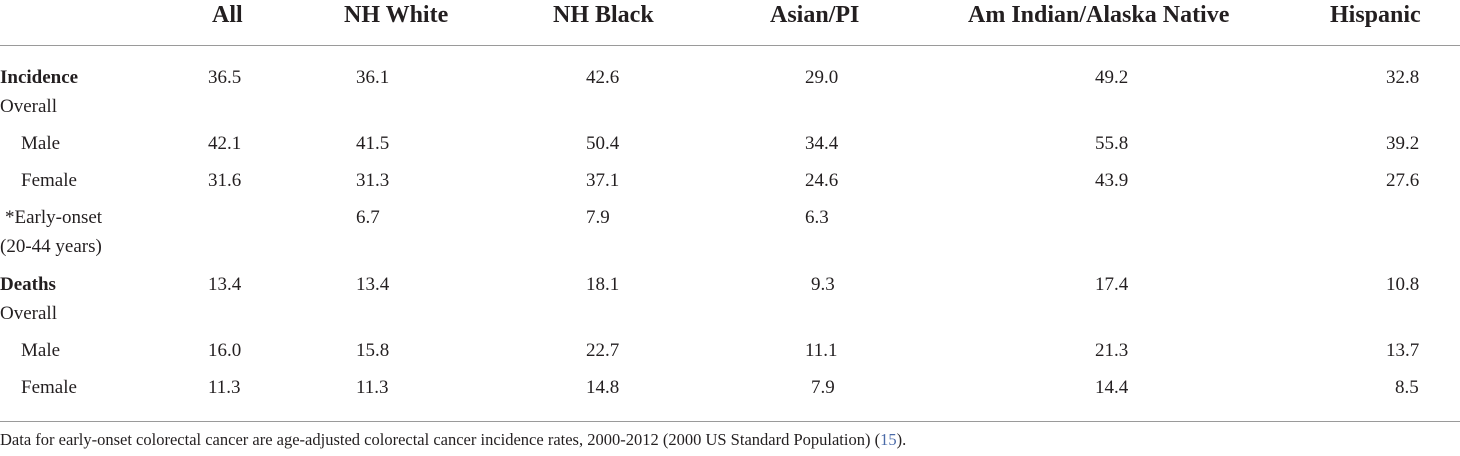  What do you see at coordinates (603, 143) in the screenshot?
I see `table-cell: 50.4` at bounding box center [603, 143].